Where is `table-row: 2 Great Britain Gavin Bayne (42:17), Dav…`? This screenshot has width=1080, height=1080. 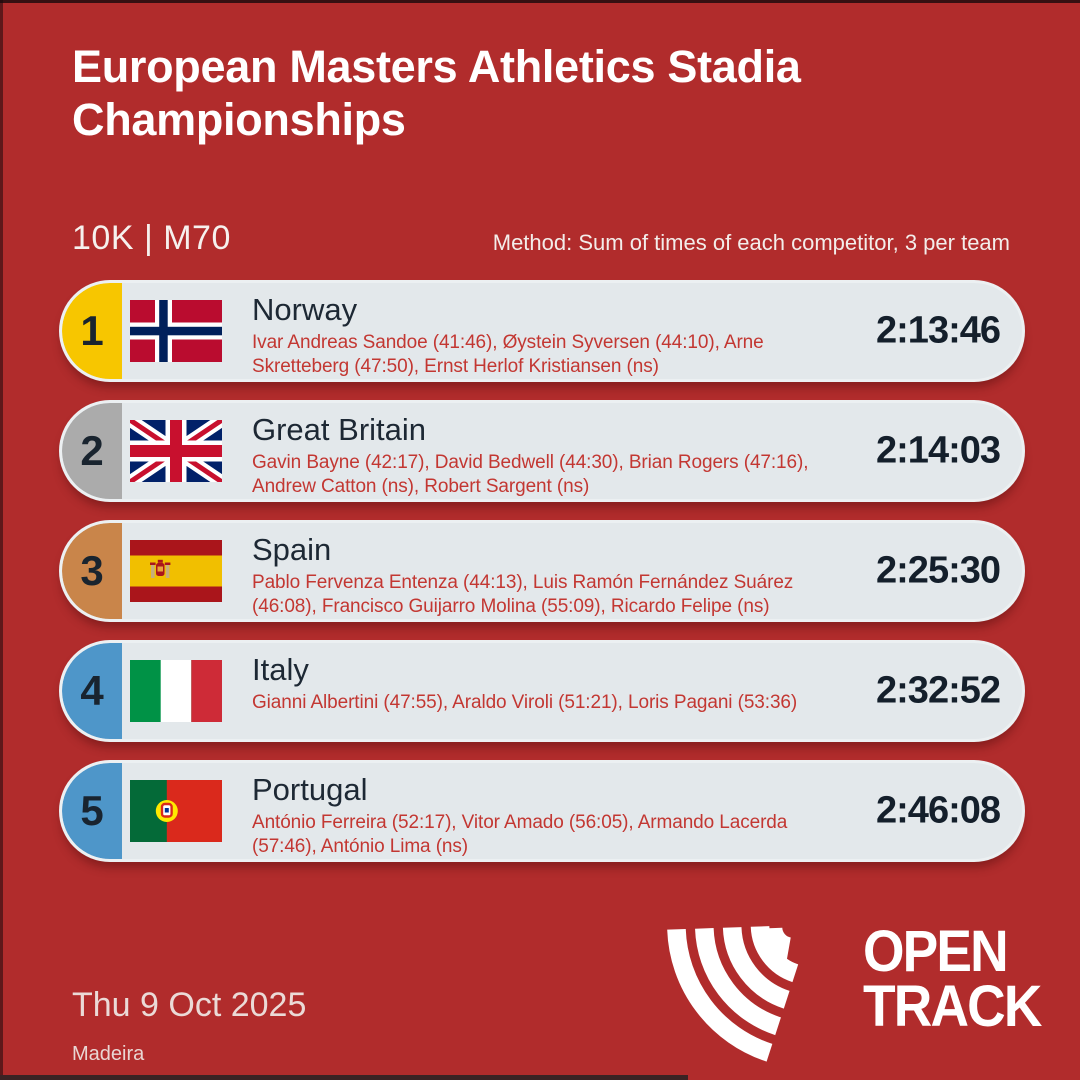 table-row: 2 Great Britain Gavin Bayne (42:17), Dav… is located at coordinates (542, 451).